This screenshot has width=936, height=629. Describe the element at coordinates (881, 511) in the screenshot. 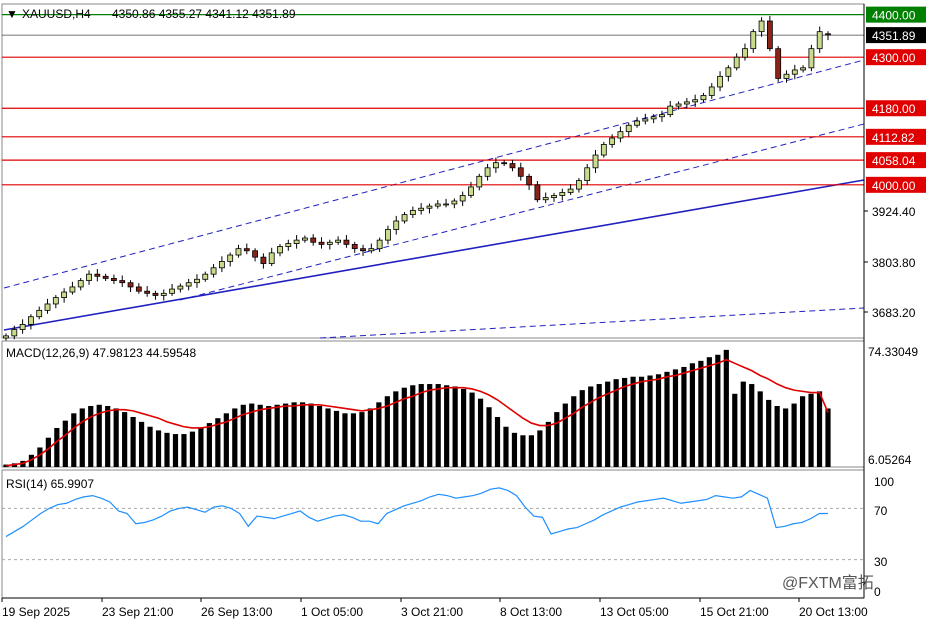

I see `rsi-tick-label: 70` at that location.